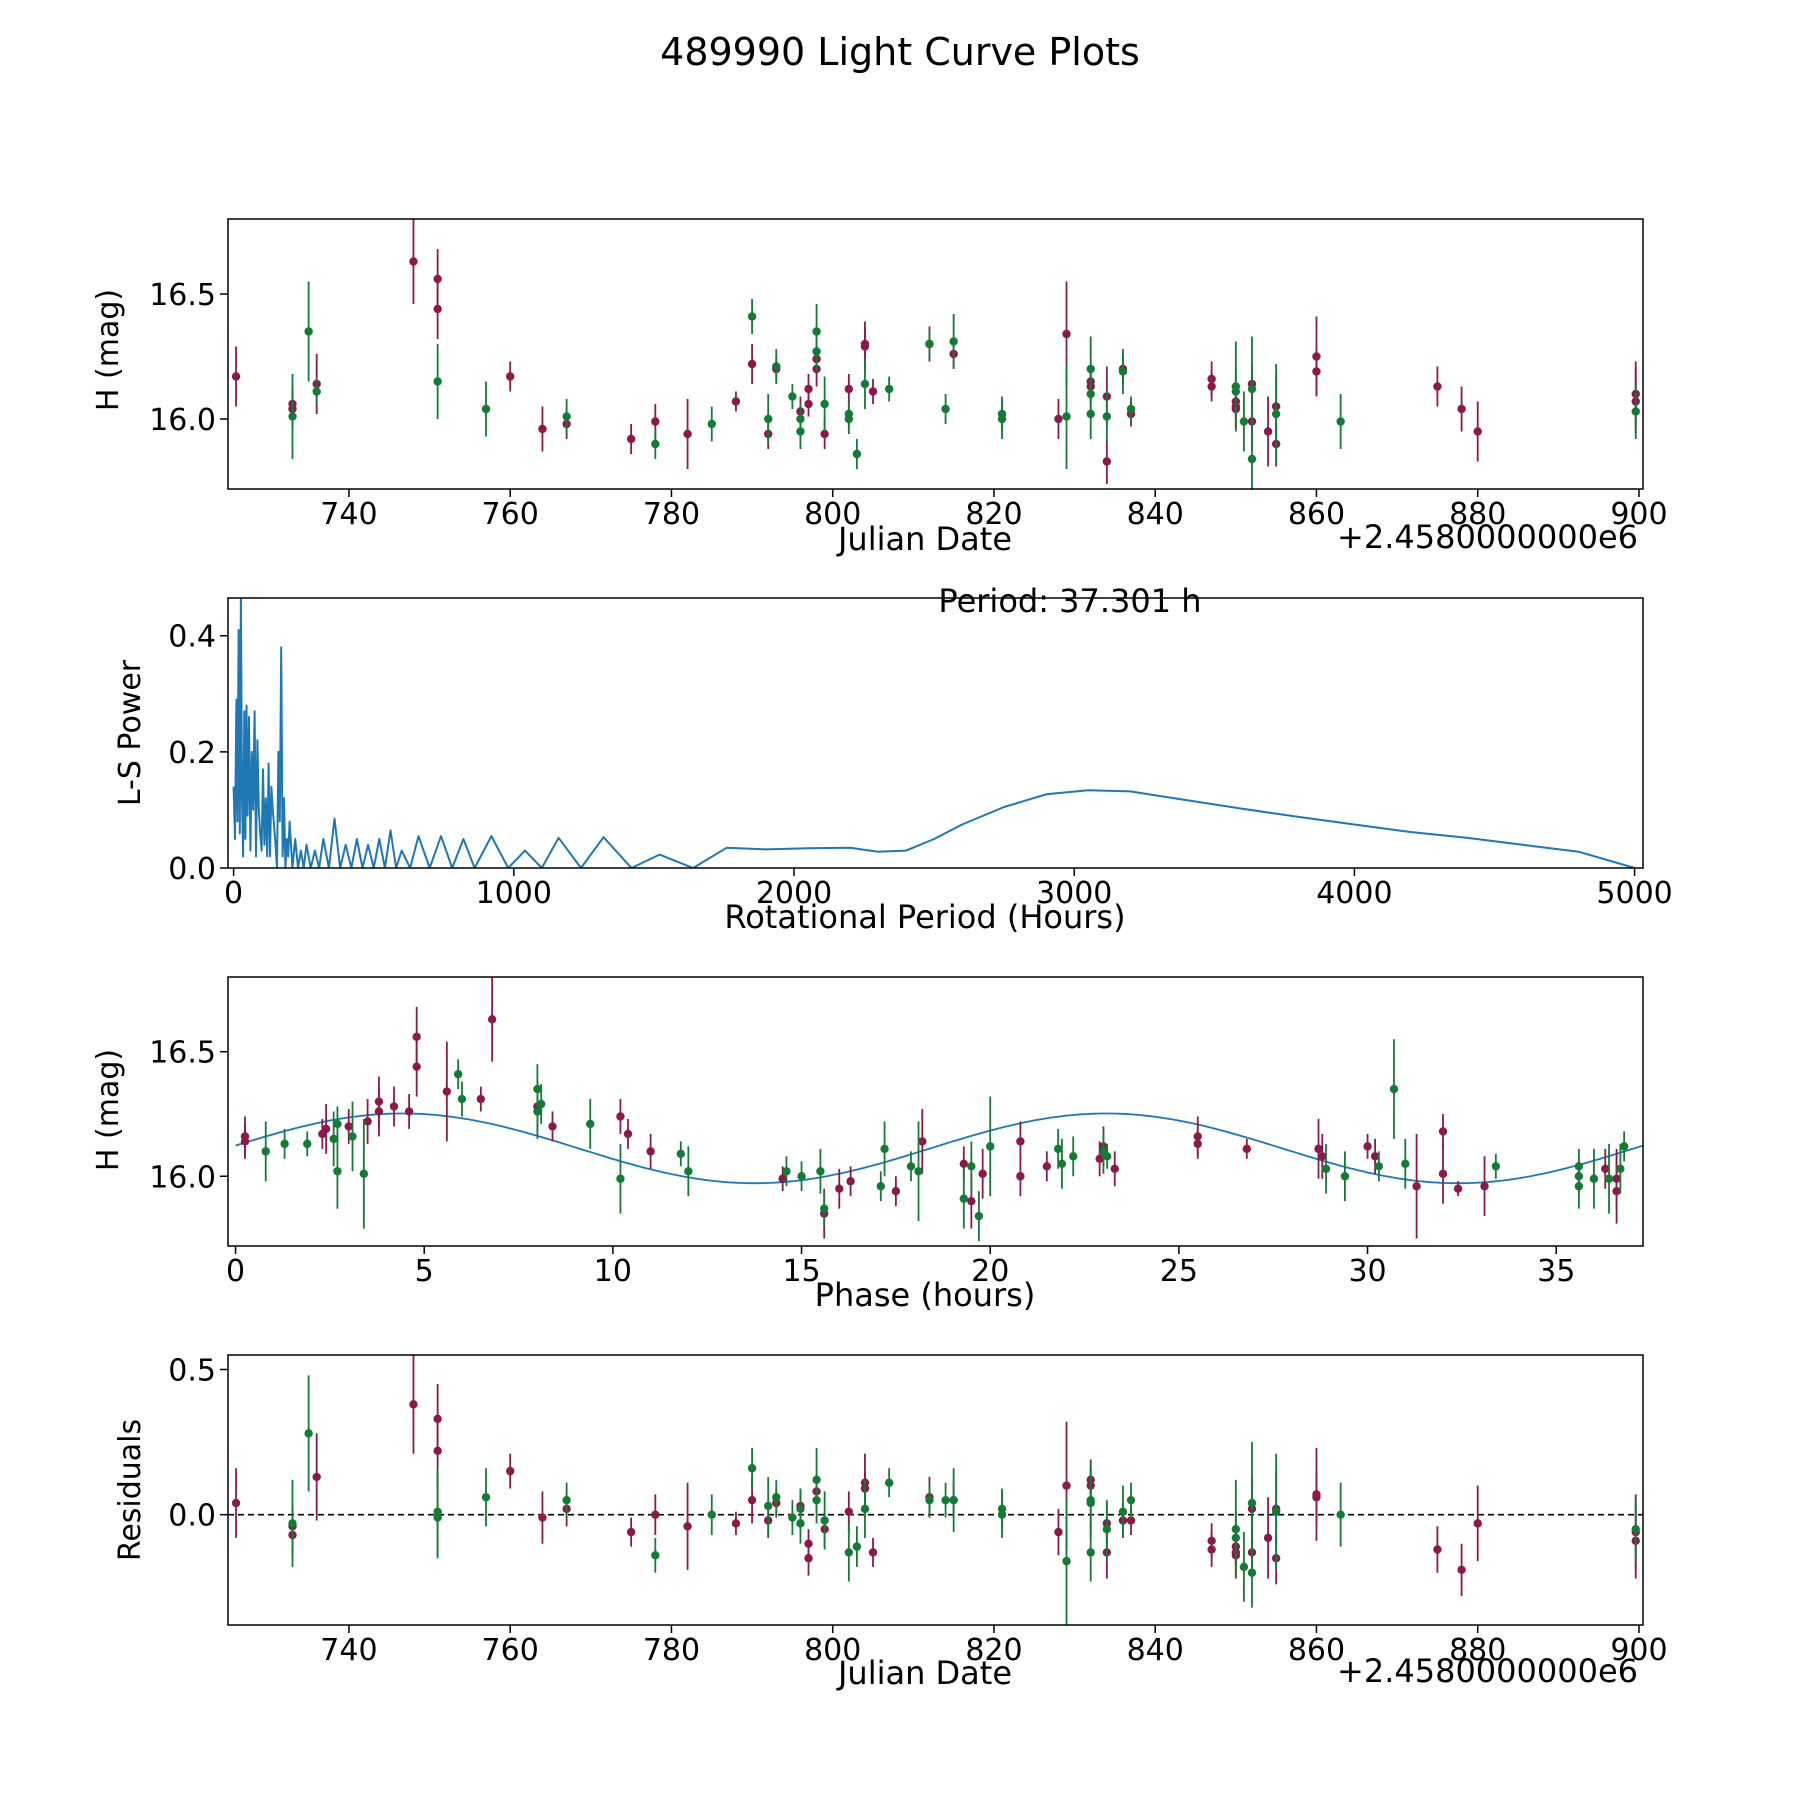 The width and height of the screenshot is (1800, 1800). What do you see at coordinates (613, 1271) in the screenshot?
I see `phased-xtick-label: 10` at bounding box center [613, 1271].